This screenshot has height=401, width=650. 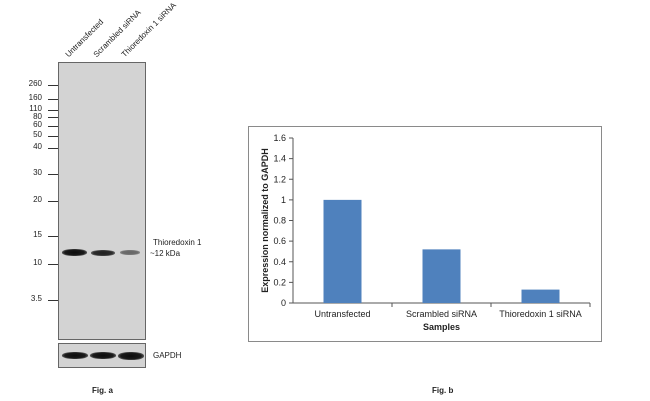 I want to click on band-untransfected, so click(x=74, y=252).